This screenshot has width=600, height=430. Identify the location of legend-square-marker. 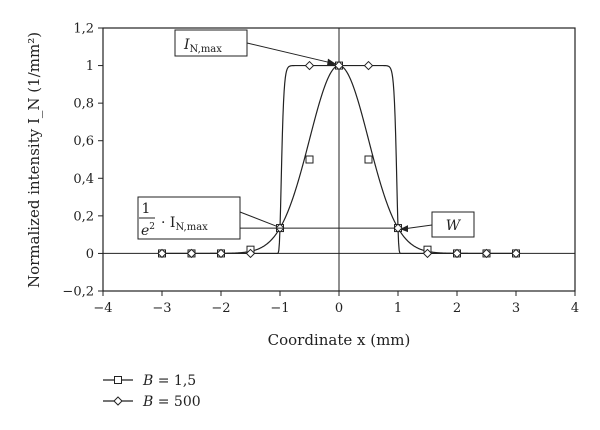
(118, 380).